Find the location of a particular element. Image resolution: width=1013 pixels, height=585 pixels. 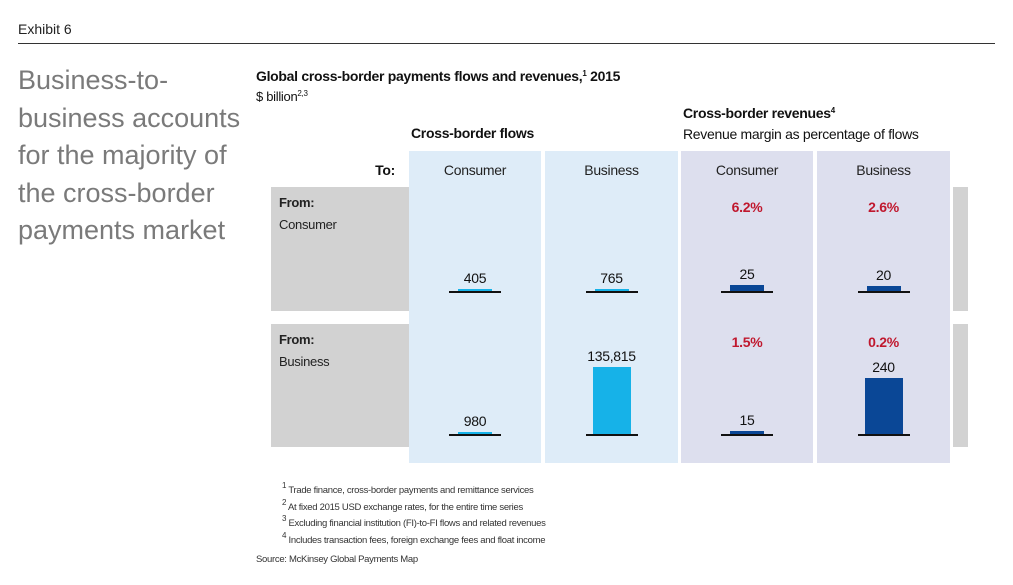

column-flows-consumer is located at coordinates (475, 307).